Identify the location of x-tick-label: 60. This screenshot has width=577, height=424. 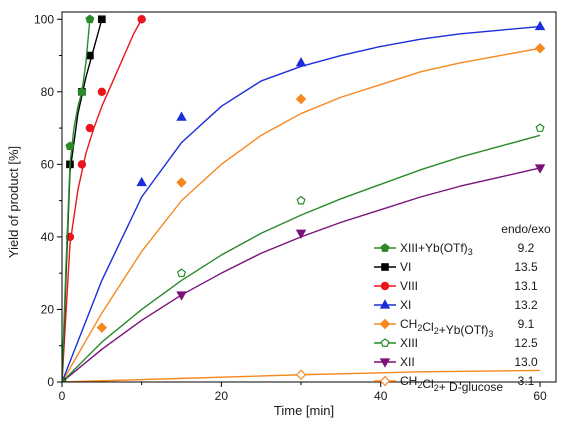
(540, 396).